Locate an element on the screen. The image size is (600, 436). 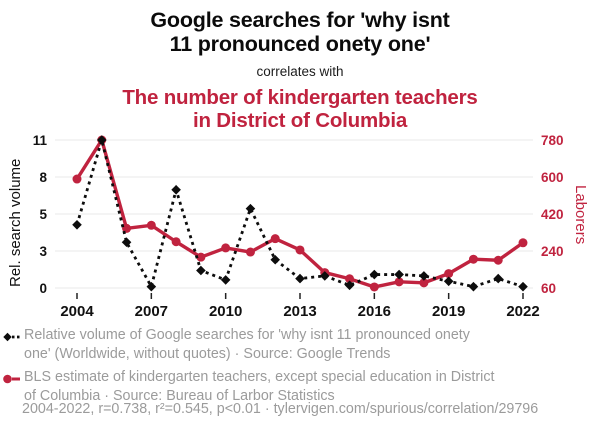
x-axis-tick-label: 2007 is located at coordinates (151, 311).